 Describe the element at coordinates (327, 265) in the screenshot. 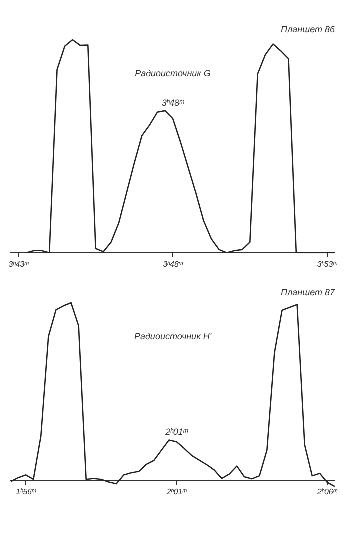

I see `x-tick-label: 3ʰ53ᵐ` at that location.